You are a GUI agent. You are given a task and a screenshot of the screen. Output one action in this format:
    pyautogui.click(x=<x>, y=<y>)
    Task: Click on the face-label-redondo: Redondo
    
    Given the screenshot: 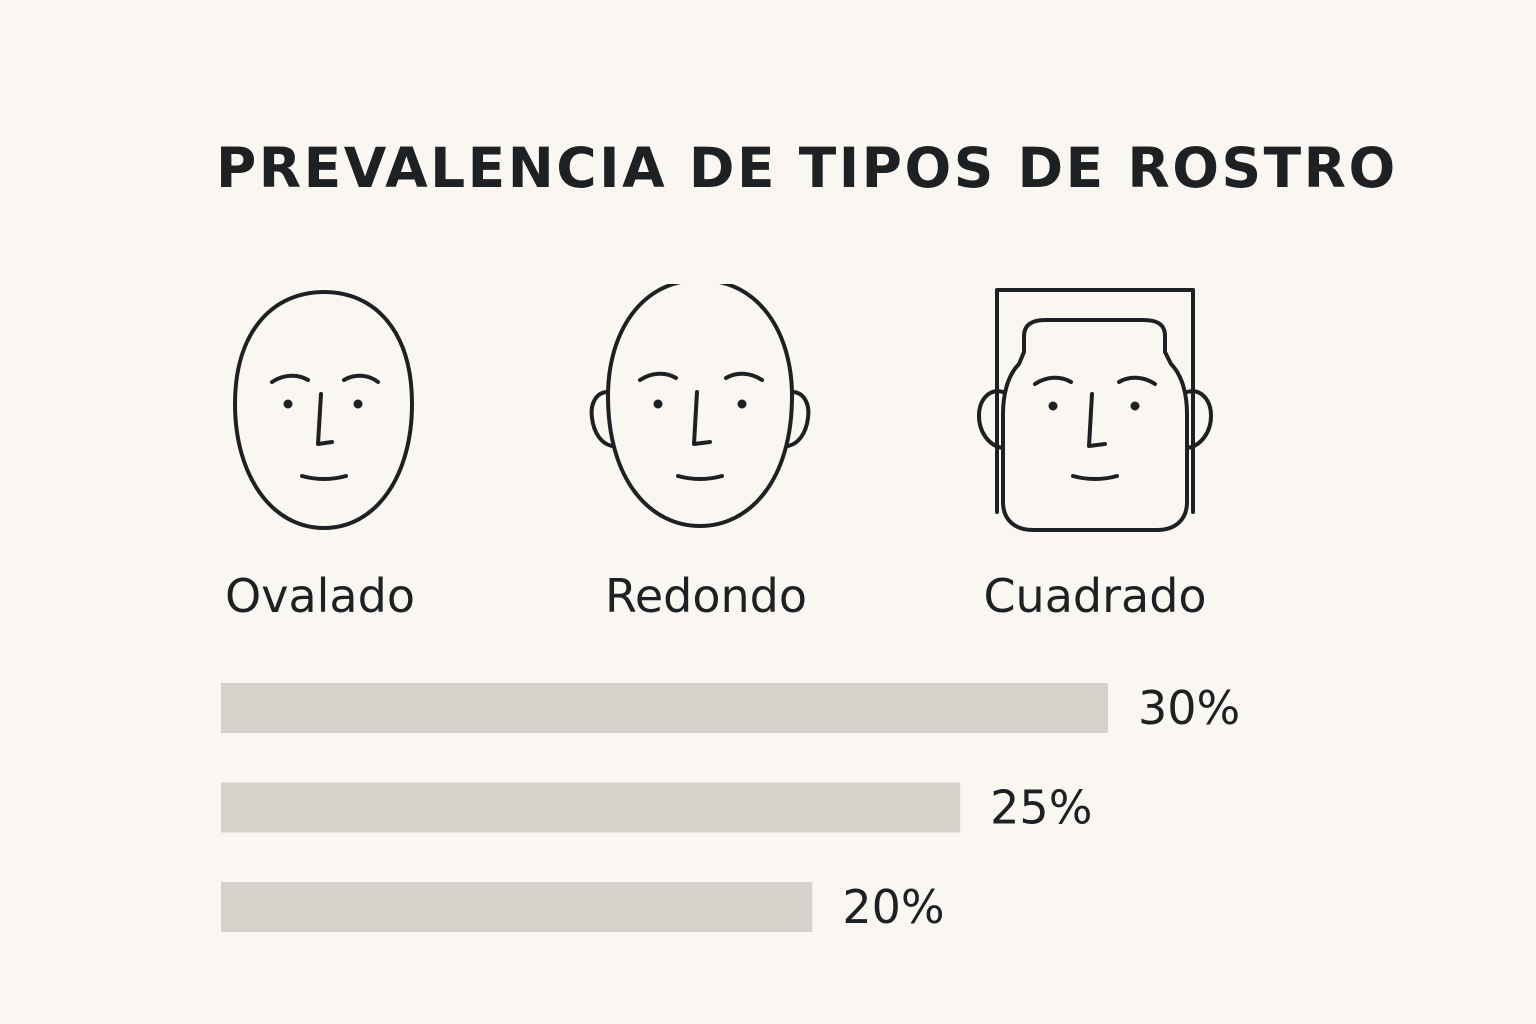 What is the action you would take?
    pyautogui.click(x=706, y=596)
    